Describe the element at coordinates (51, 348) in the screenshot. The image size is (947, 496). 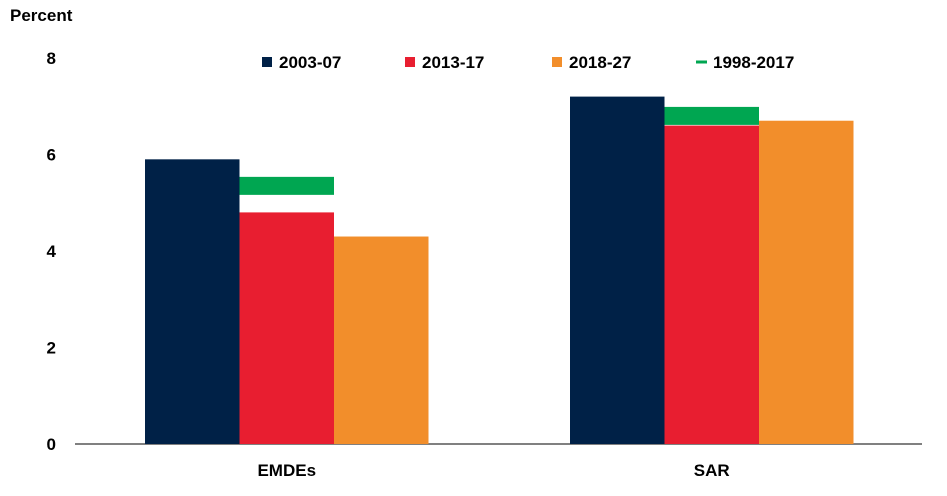
I see `y-tick-label: 2` at that location.